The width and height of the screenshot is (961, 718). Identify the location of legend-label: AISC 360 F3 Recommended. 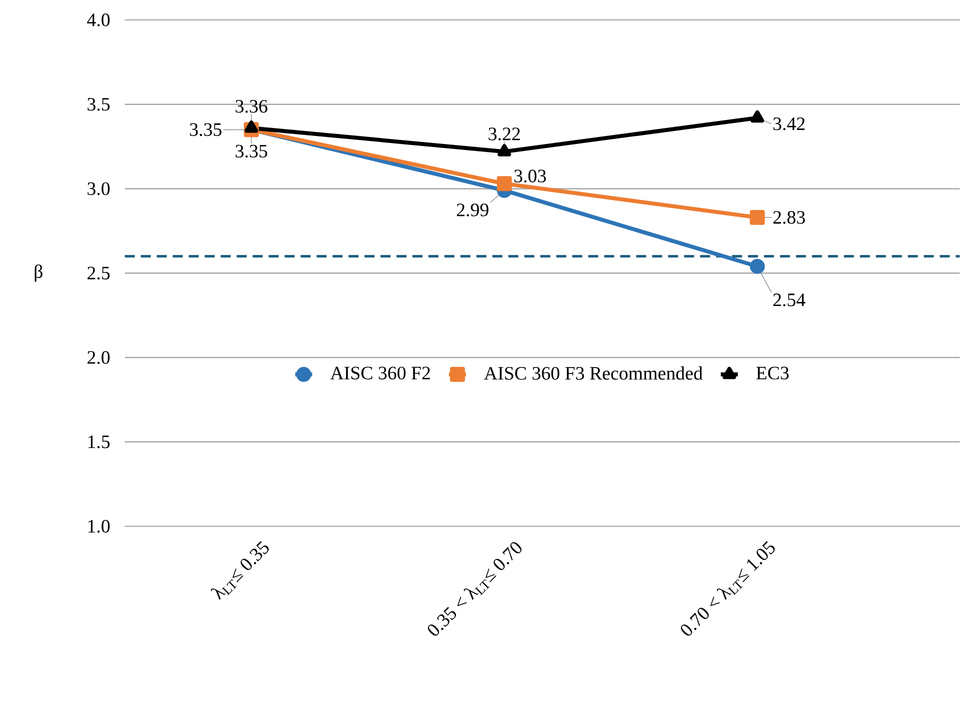
(593, 373).